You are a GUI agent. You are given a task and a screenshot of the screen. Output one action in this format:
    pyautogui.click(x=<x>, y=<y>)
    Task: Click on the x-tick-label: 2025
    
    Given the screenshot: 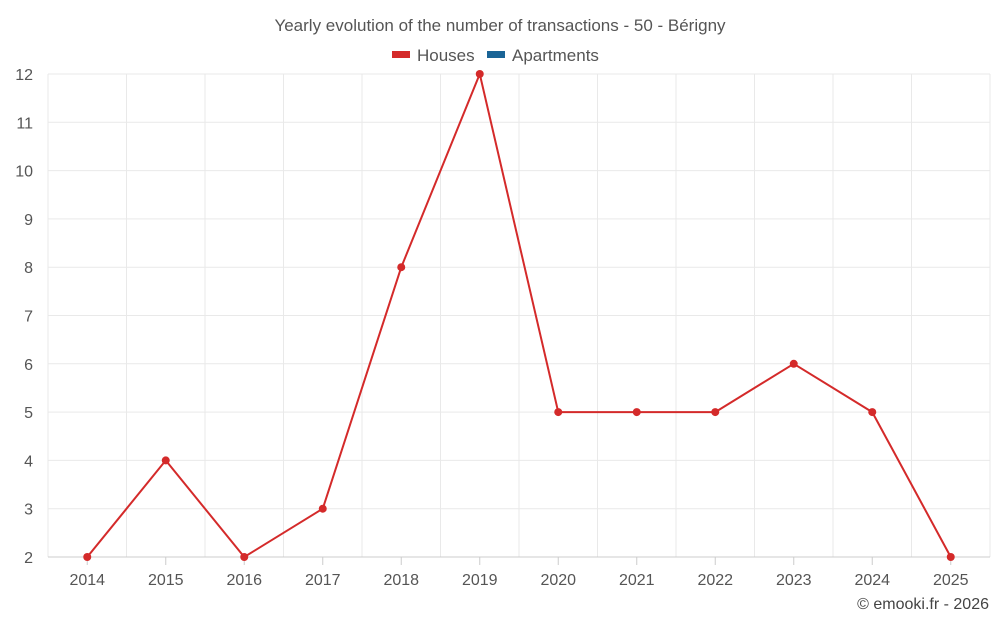 What is the action you would take?
    pyautogui.click(x=951, y=580)
    